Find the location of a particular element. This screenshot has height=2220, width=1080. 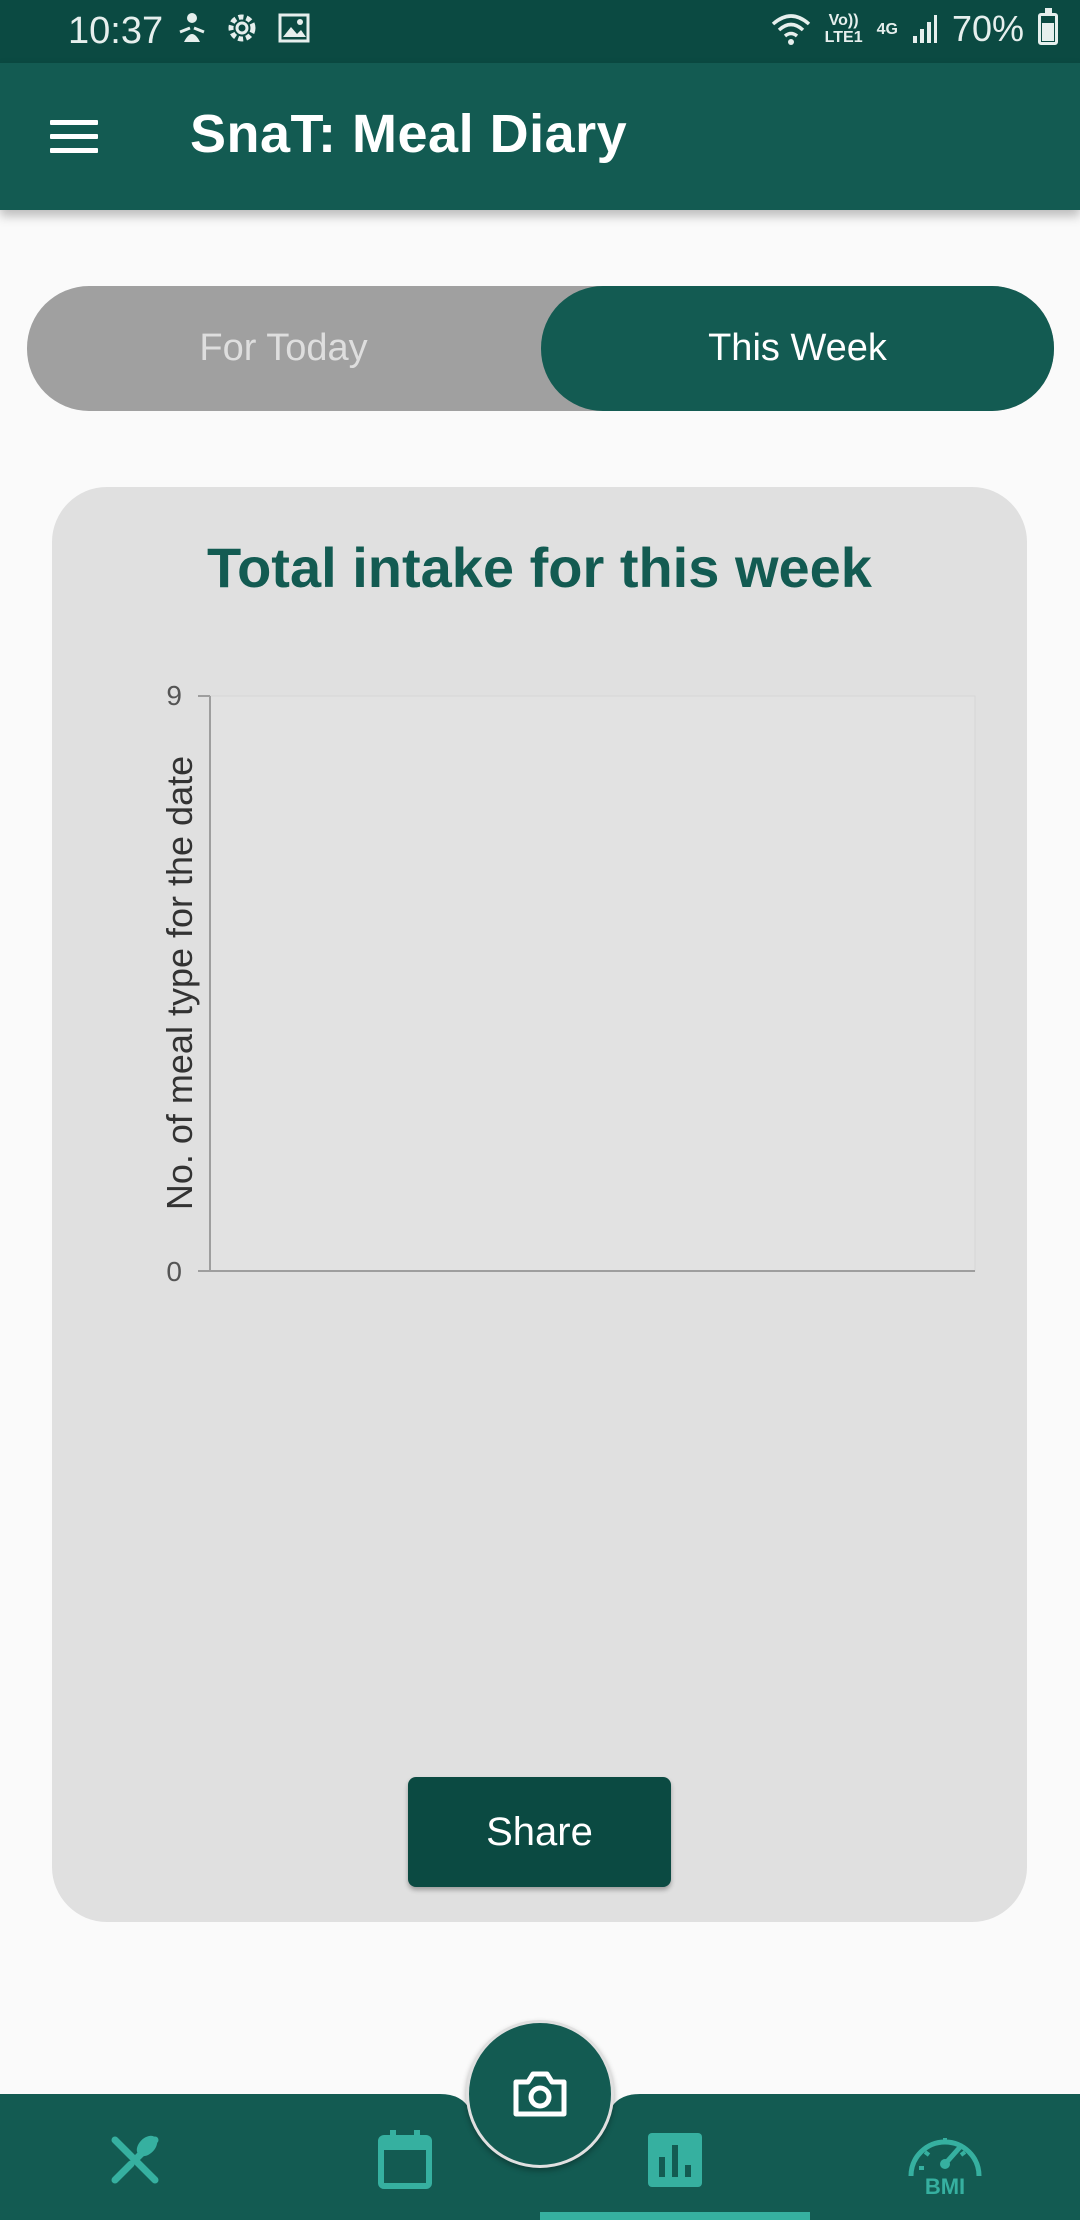

status-notification-icons is located at coordinates (244, 28).